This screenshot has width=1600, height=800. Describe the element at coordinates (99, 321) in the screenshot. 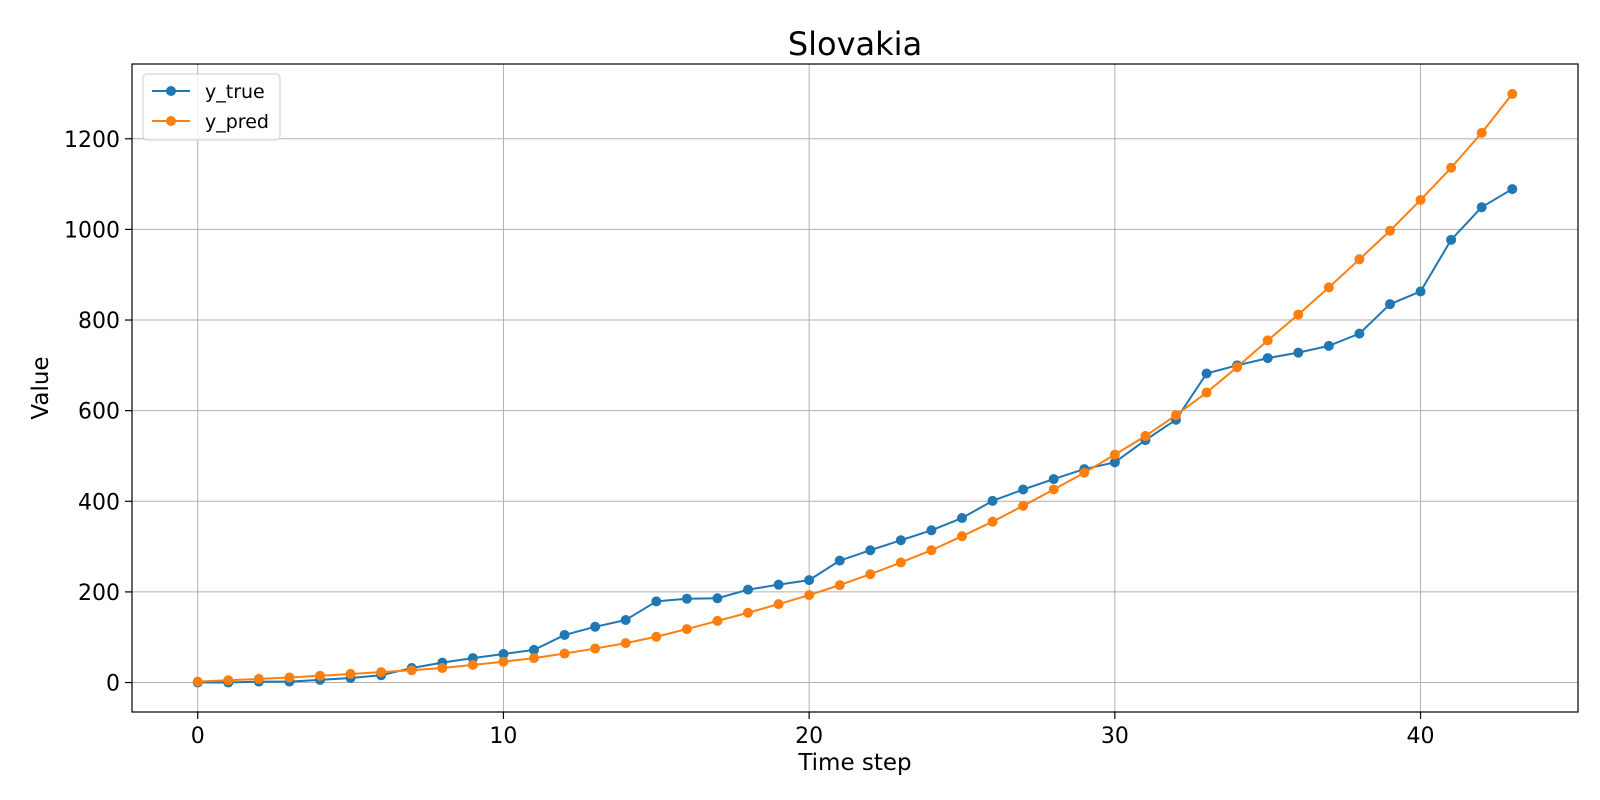

I see `y-tick-label: 800` at that location.